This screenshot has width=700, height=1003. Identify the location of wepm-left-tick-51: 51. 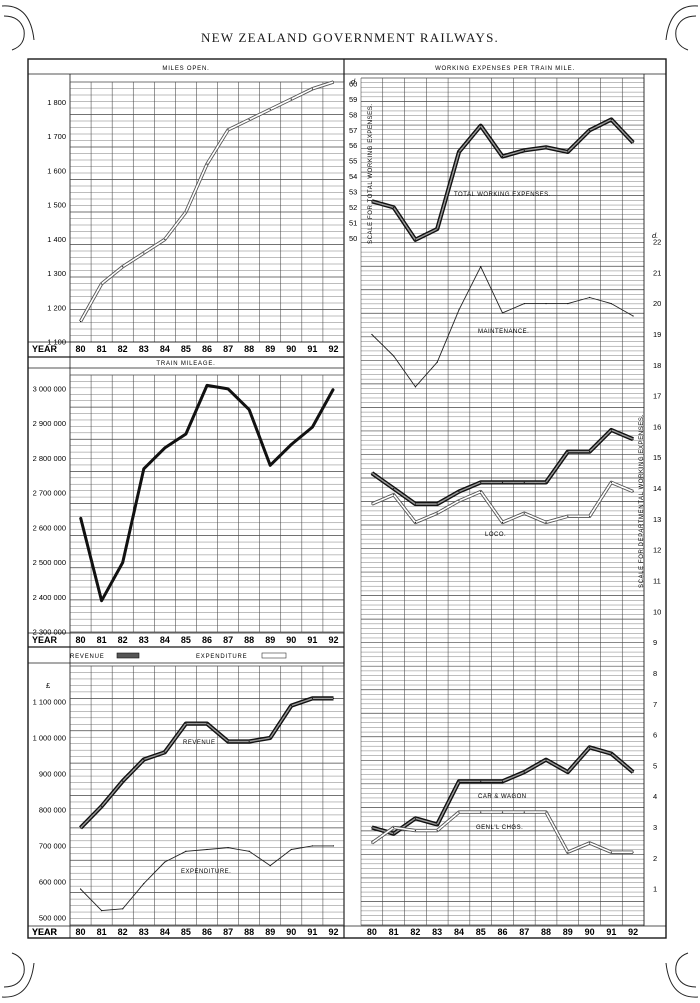
(353, 222).